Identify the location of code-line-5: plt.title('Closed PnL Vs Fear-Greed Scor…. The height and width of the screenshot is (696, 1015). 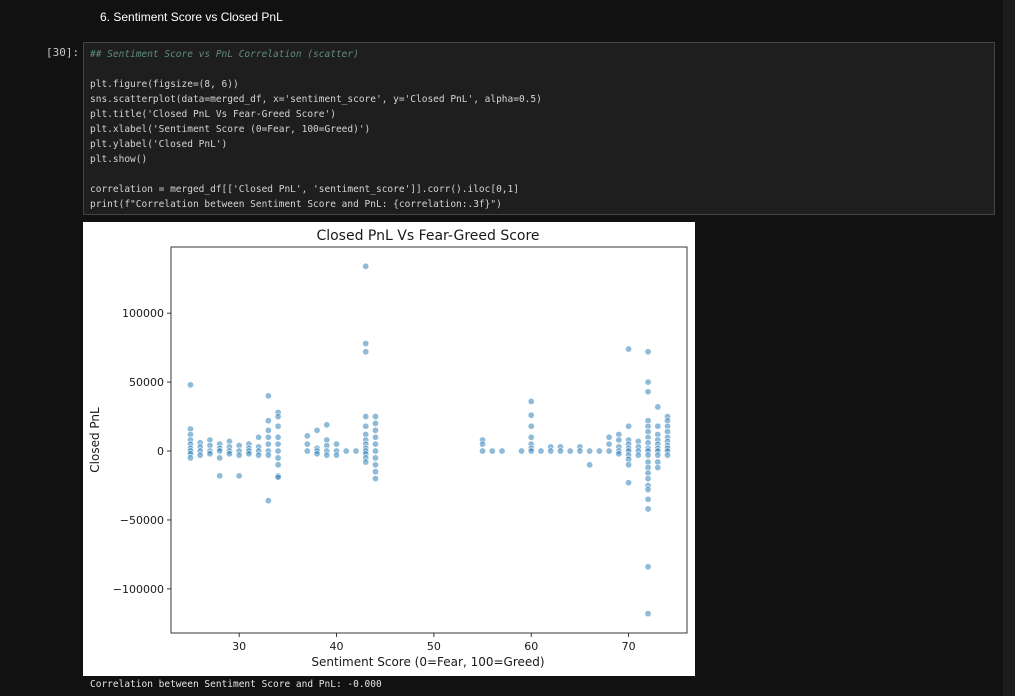
(213, 114).